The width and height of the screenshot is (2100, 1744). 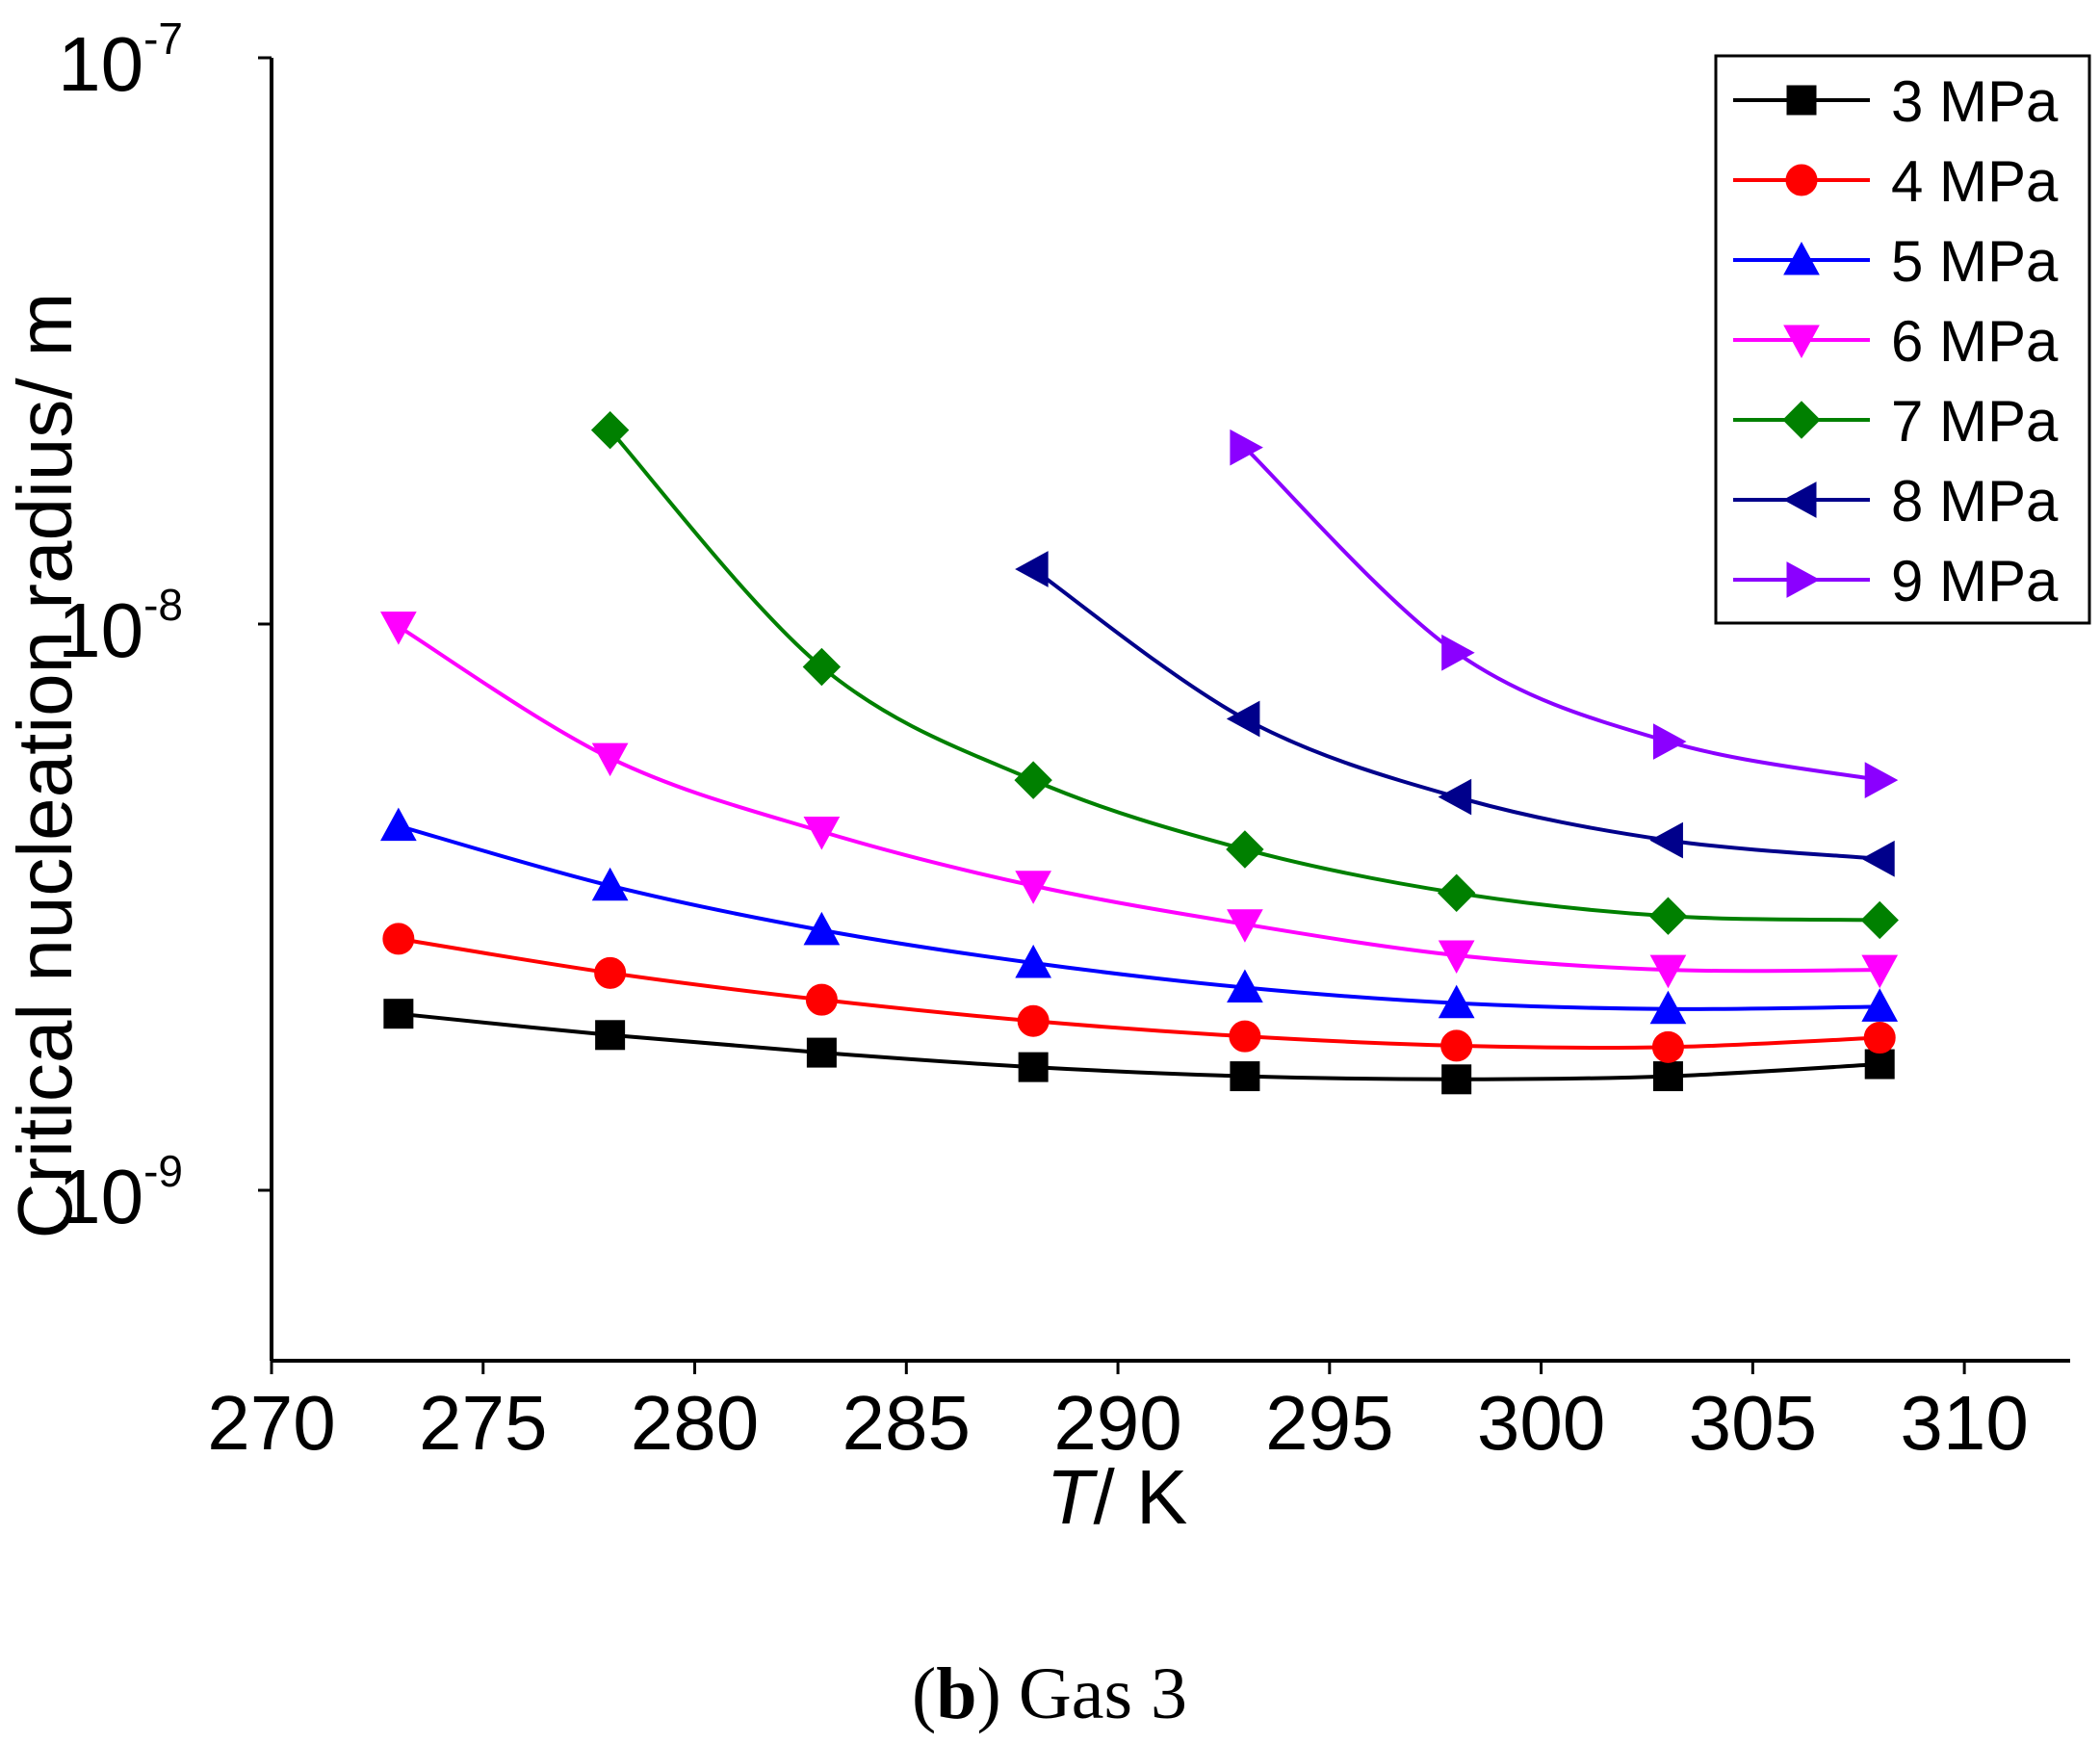 What do you see at coordinates (989, 1693) in the screenshot?
I see `caption-close-paren: )` at bounding box center [989, 1693].